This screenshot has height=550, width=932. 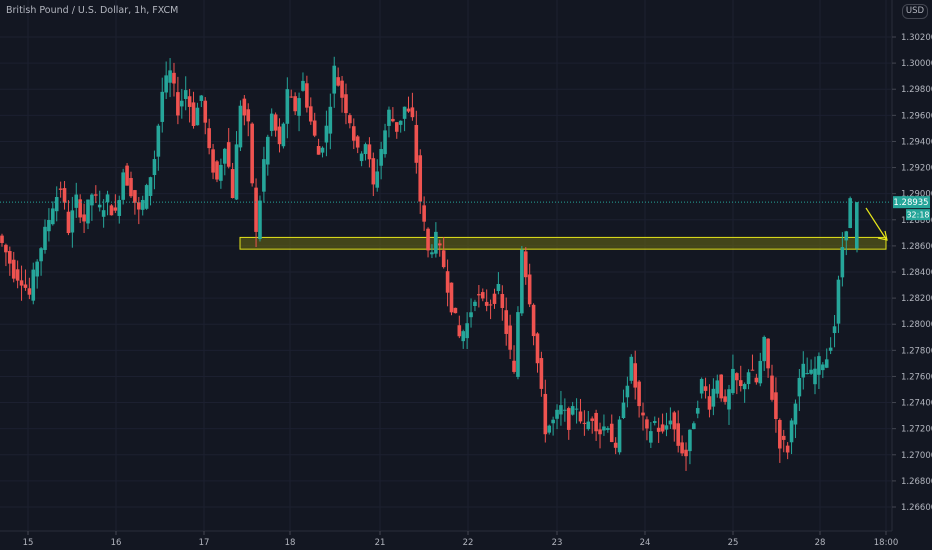 I want to click on price-tick-label: 1.27600, so click(x=916, y=377).